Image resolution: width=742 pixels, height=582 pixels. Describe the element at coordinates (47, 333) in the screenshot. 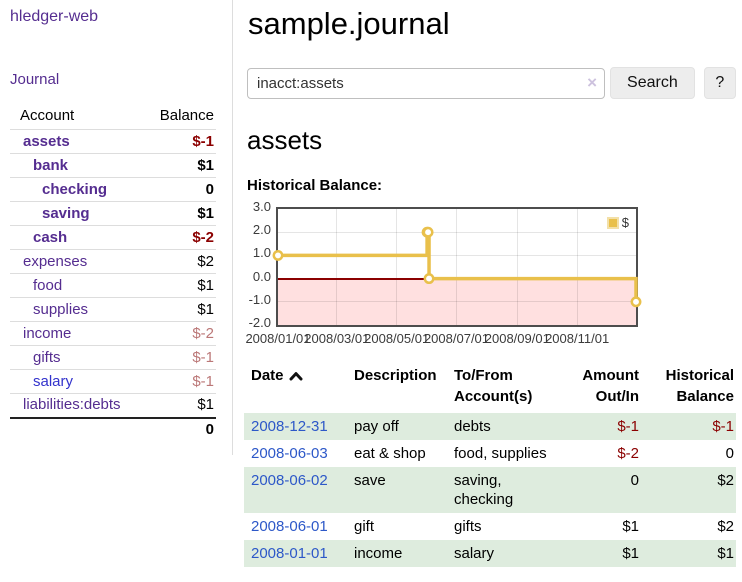

I see `account-link-income: income` at that location.